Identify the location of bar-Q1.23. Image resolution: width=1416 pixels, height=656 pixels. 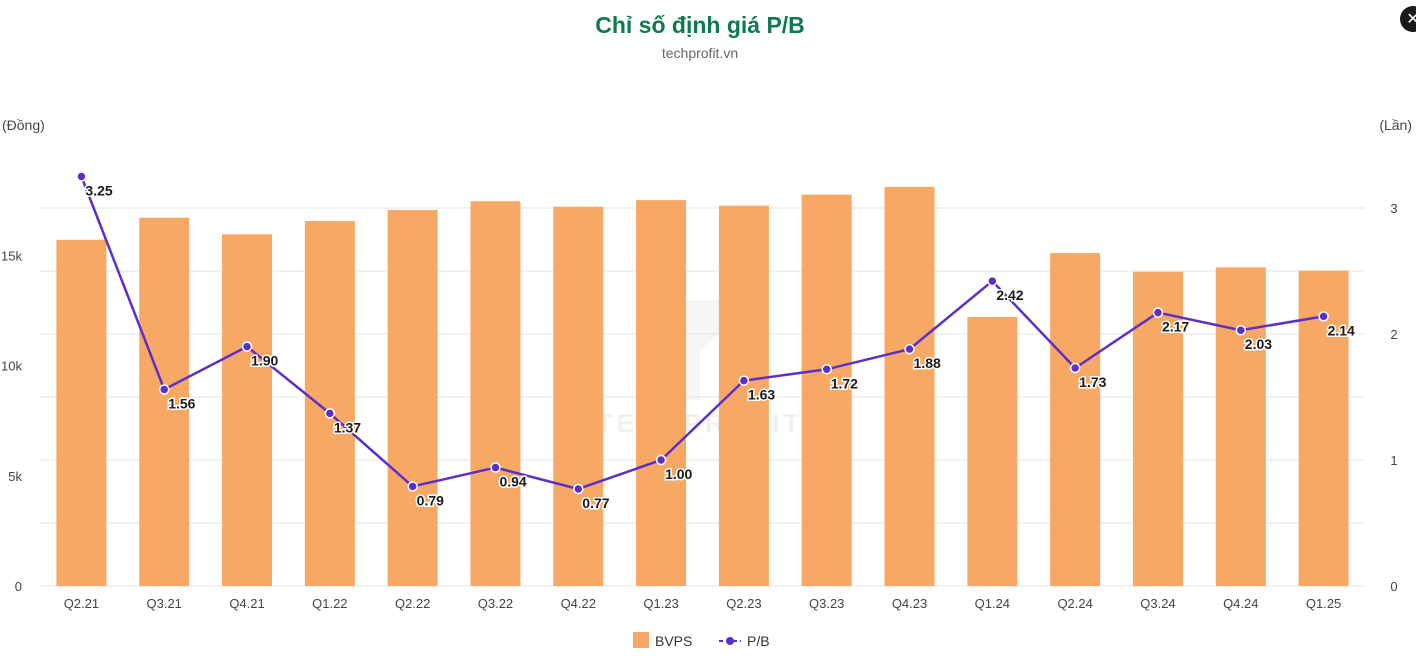
(661, 393).